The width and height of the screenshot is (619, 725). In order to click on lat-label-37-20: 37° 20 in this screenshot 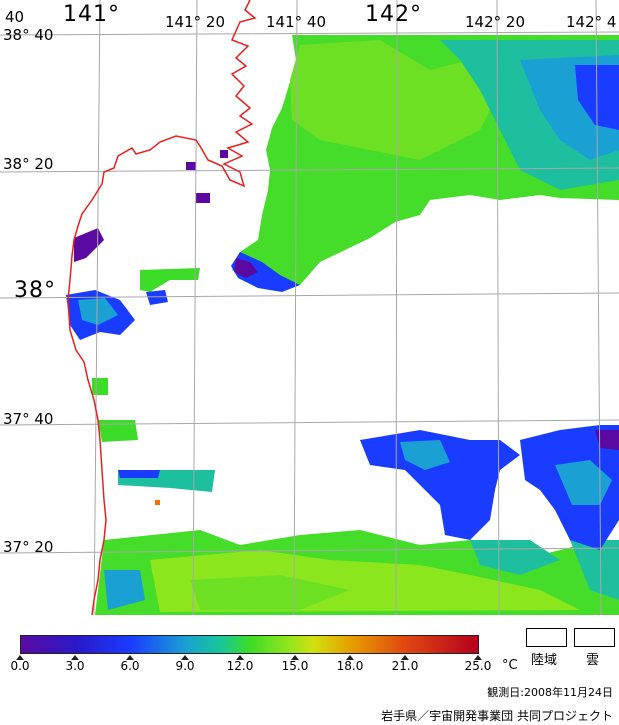, I will do `click(28, 547)`.